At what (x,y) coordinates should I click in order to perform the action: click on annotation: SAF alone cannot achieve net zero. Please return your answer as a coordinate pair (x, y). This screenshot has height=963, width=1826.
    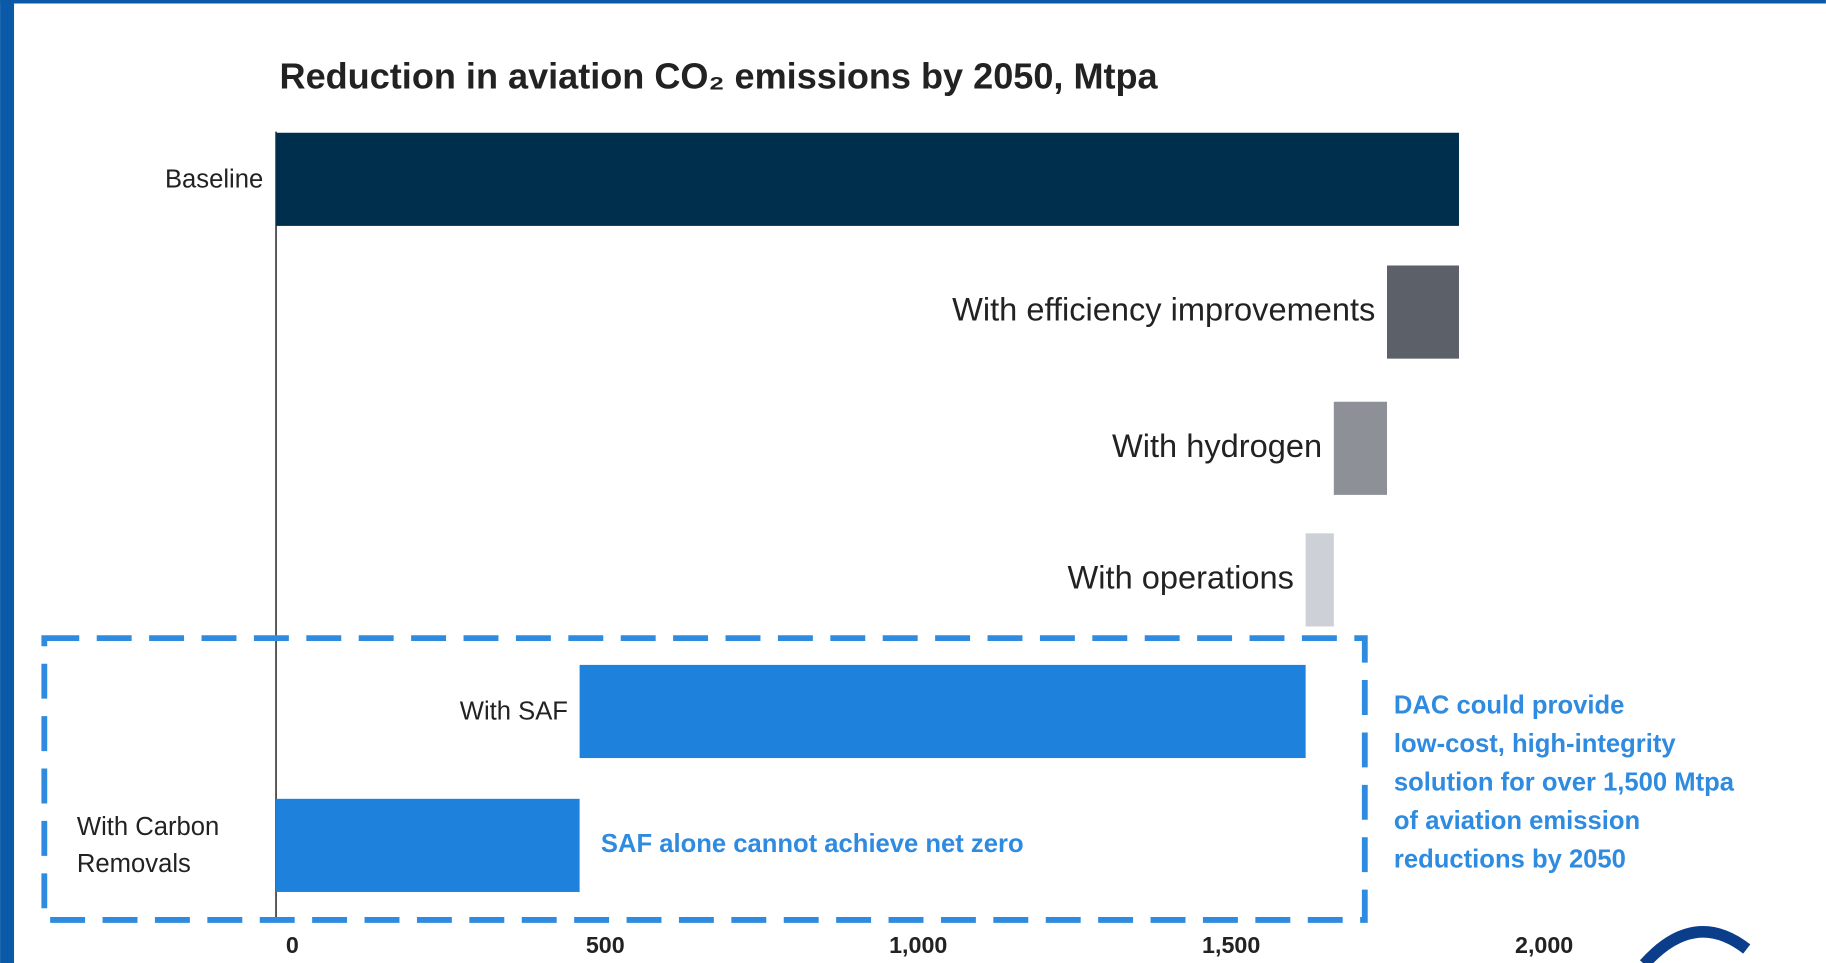
    Looking at the image, I should click on (812, 844).